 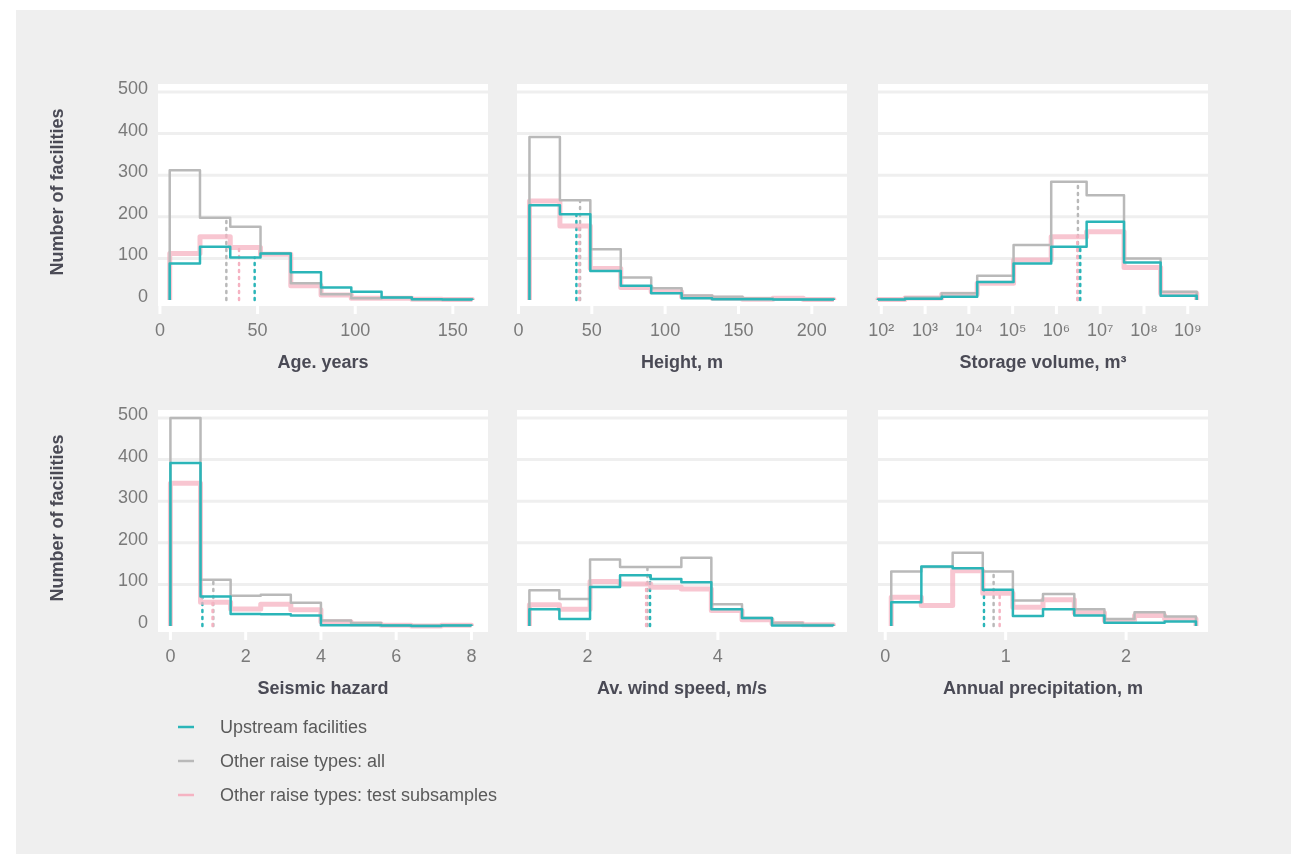 I want to click on x-axis-title: Seismic hazard, so click(x=323, y=688).